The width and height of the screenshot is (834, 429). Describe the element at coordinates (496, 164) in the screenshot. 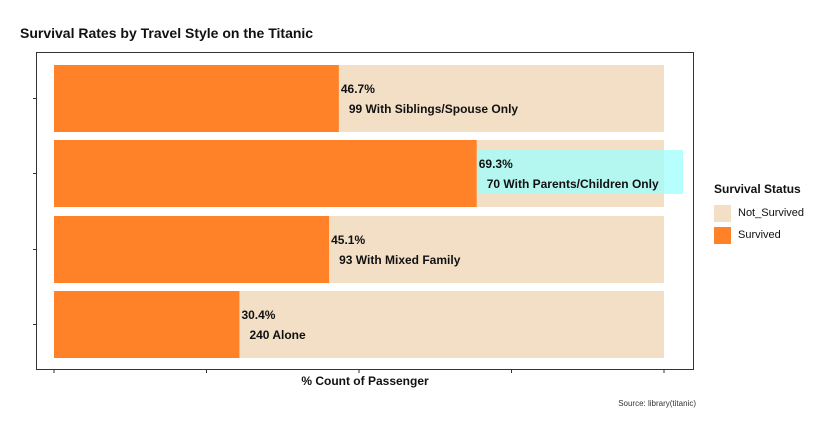

I see `data-label-percent-1: 69.3%` at that location.